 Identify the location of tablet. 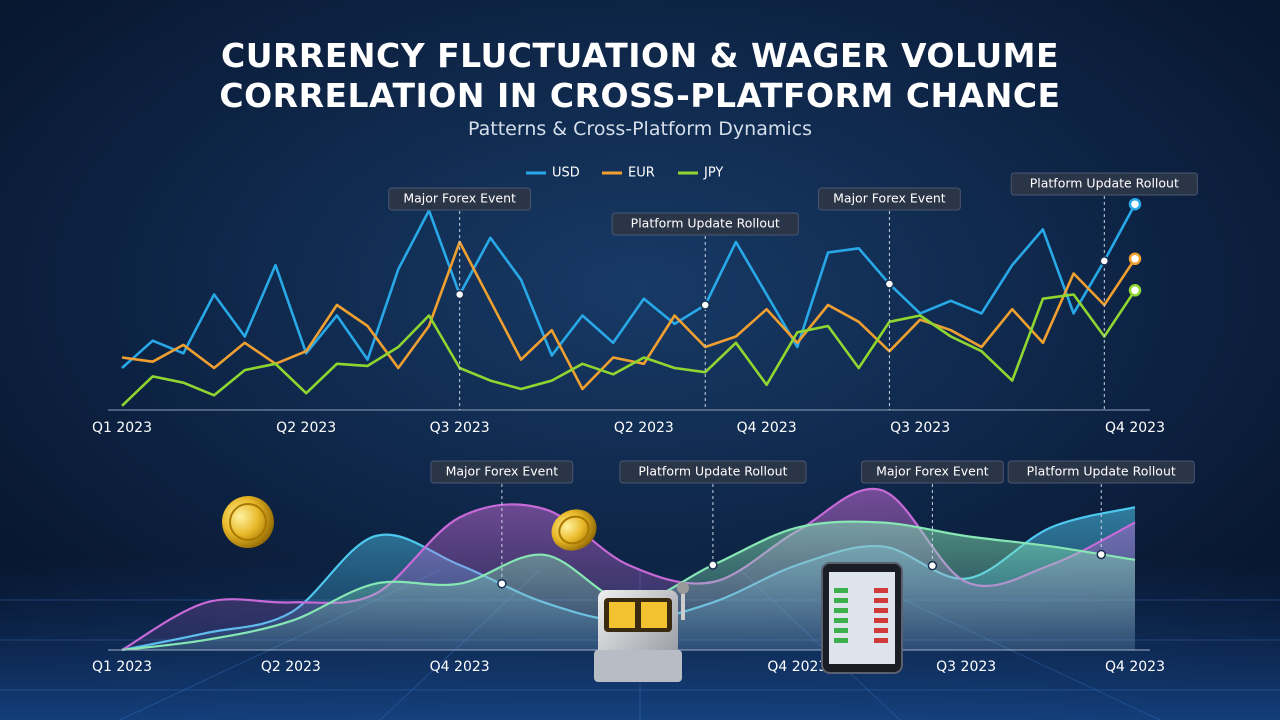
(862, 618).